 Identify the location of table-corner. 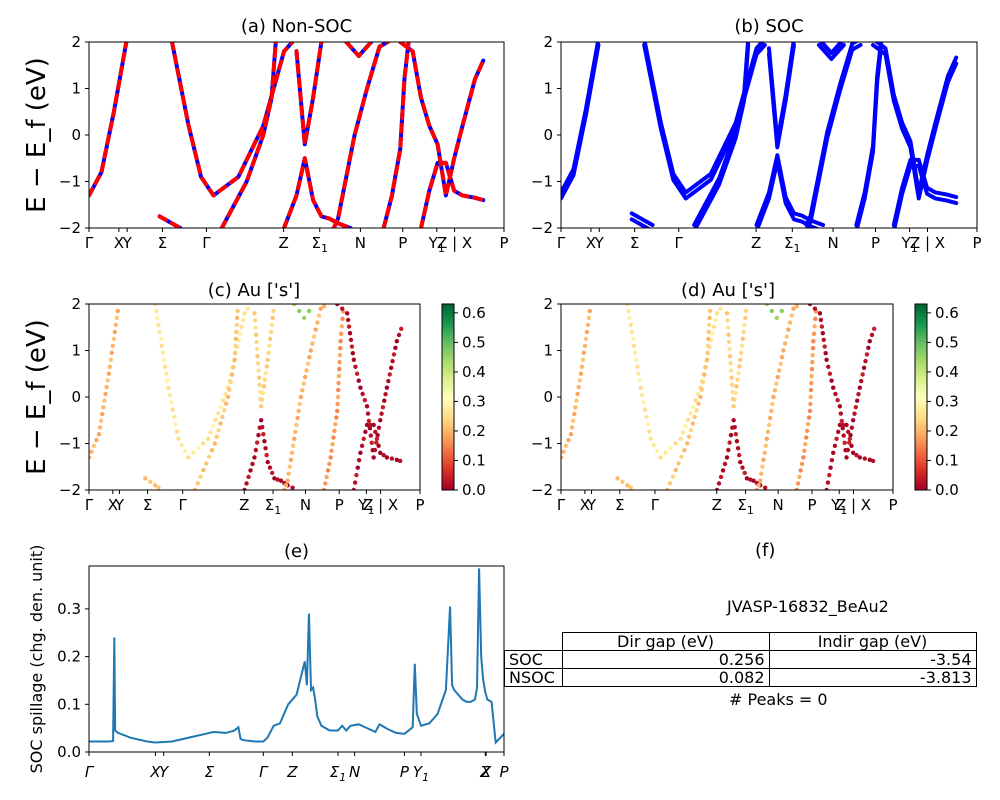
(534, 642).